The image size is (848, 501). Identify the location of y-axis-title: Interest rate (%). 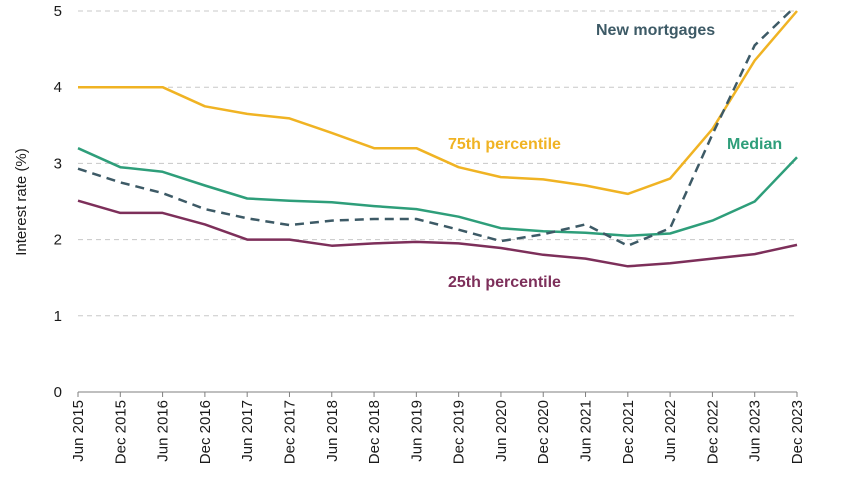
(21, 202).